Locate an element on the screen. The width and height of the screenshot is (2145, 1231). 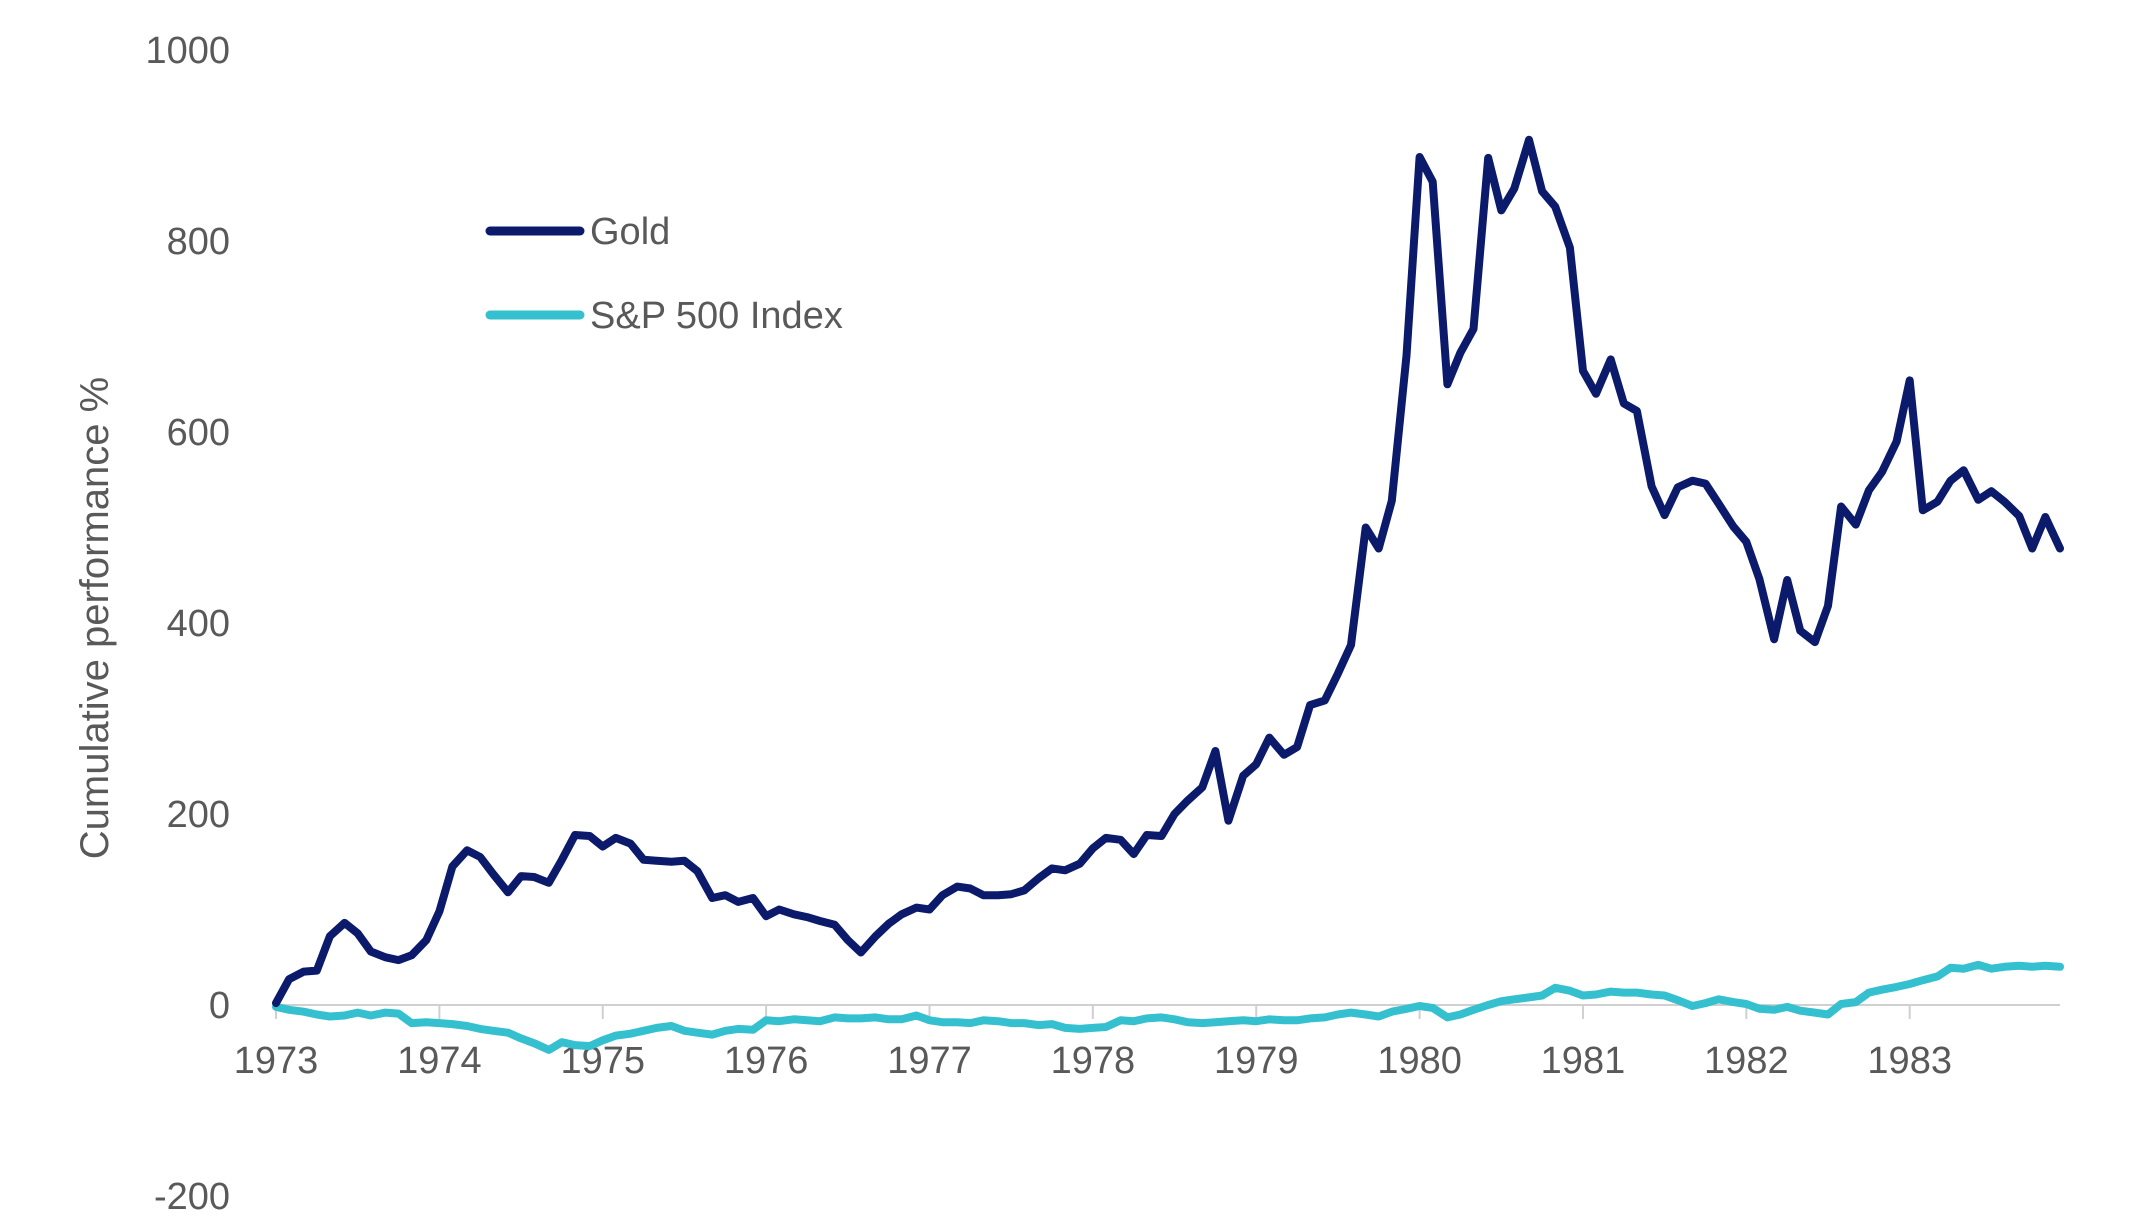
x-tick-label: 1978 is located at coordinates (1093, 1061).